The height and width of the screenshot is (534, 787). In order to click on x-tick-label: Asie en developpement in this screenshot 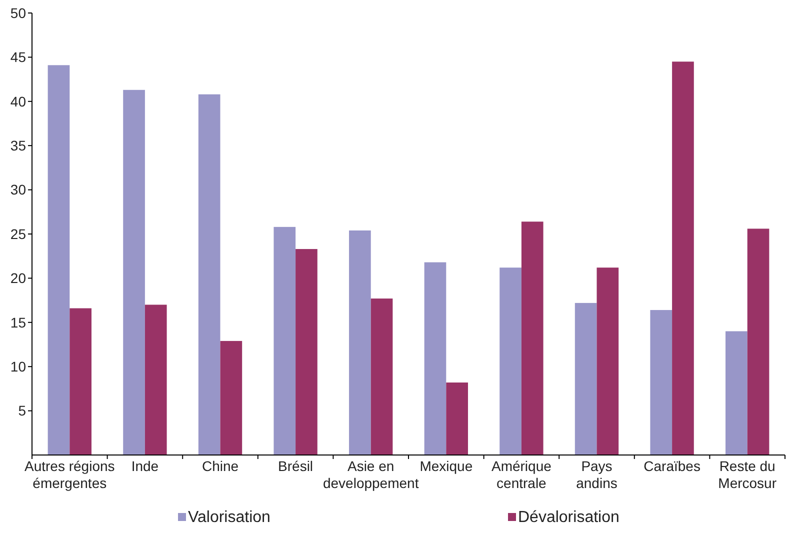, I will do `click(370, 474)`.